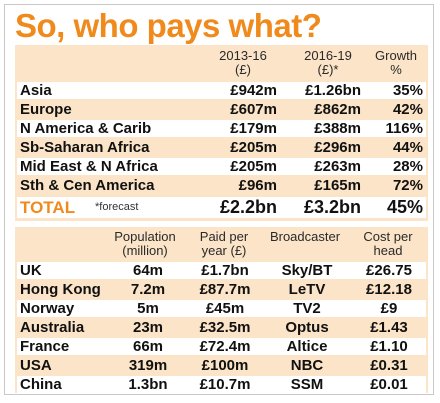  Describe the element at coordinates (52, 327) in the screenshot. I see `country-name: Australia` at that location.